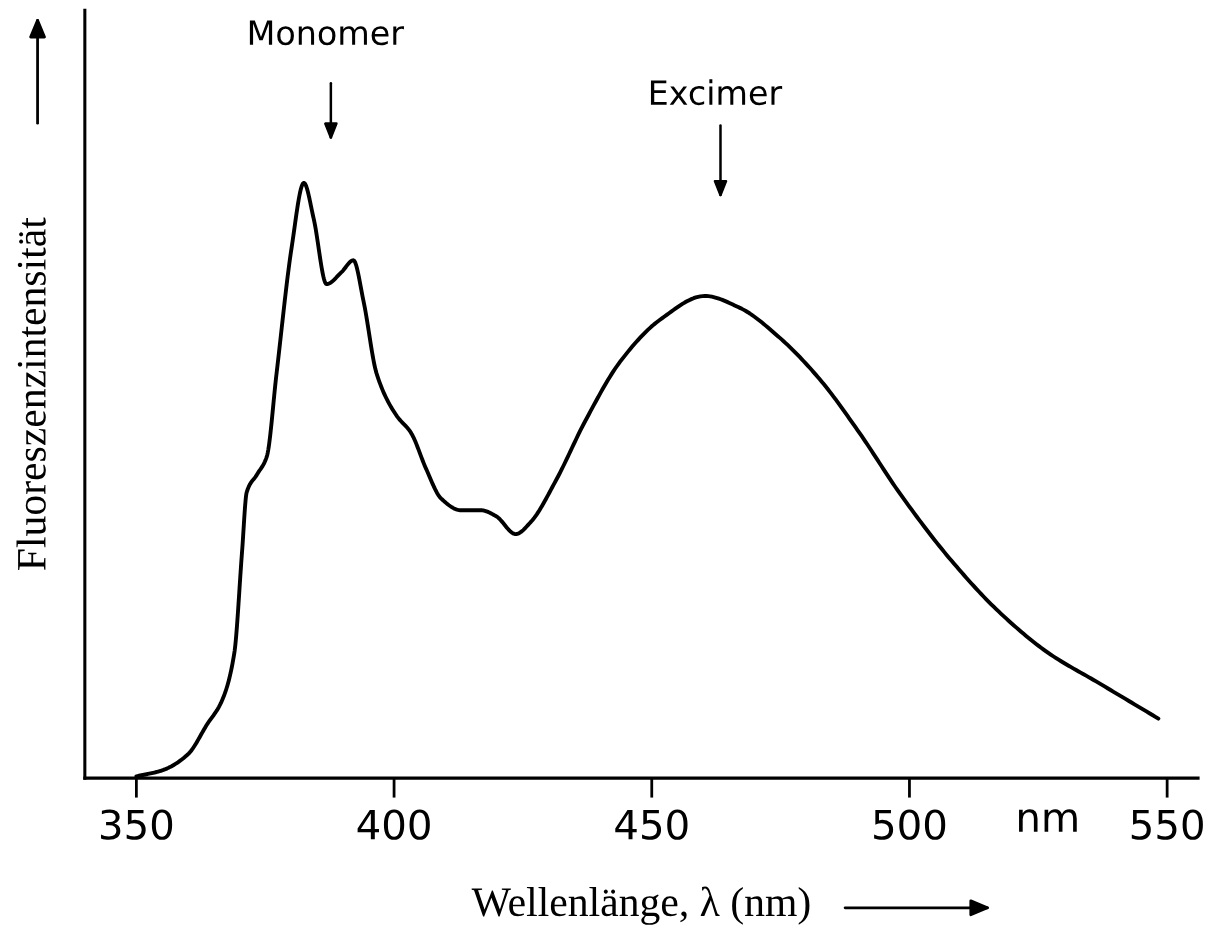 This screenshot has width=1212, height=933. I want to click on x-tick-label: 450, so click(651, 824).